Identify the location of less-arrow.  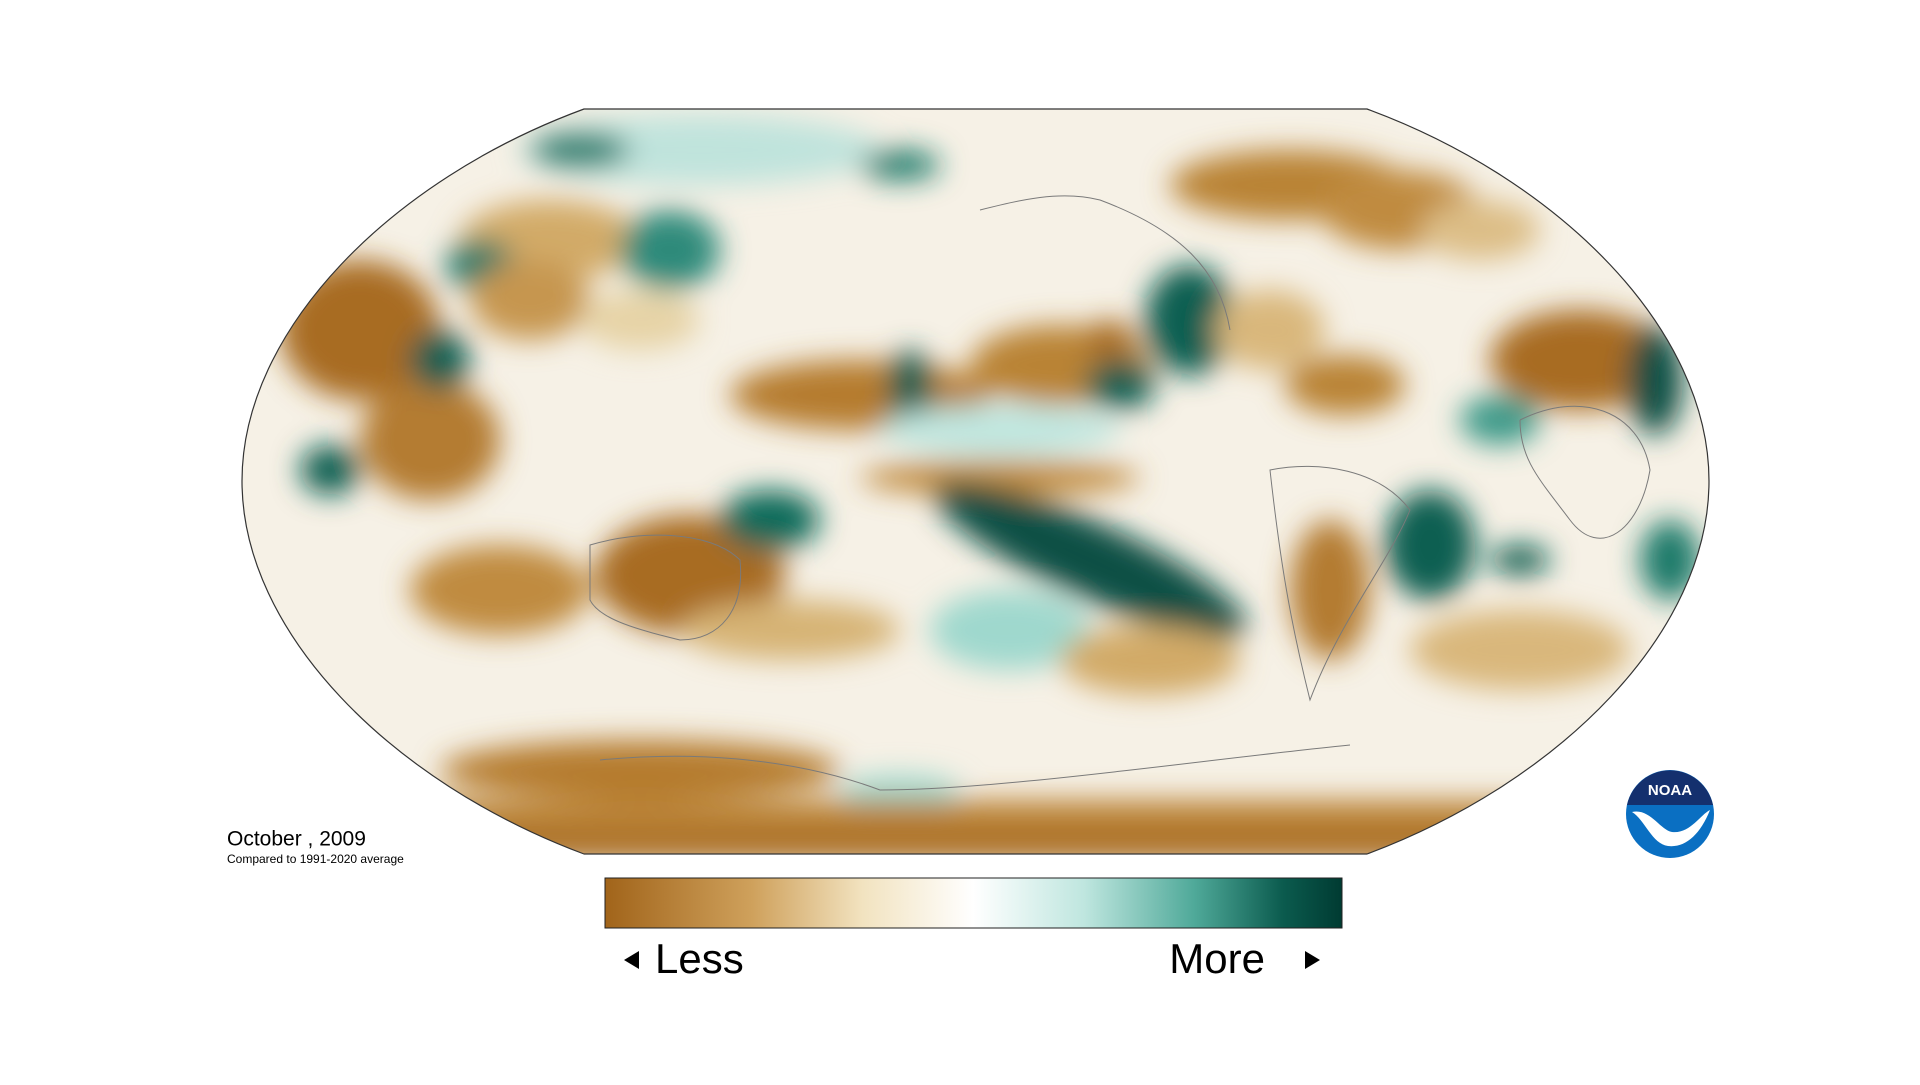
(631, 960).